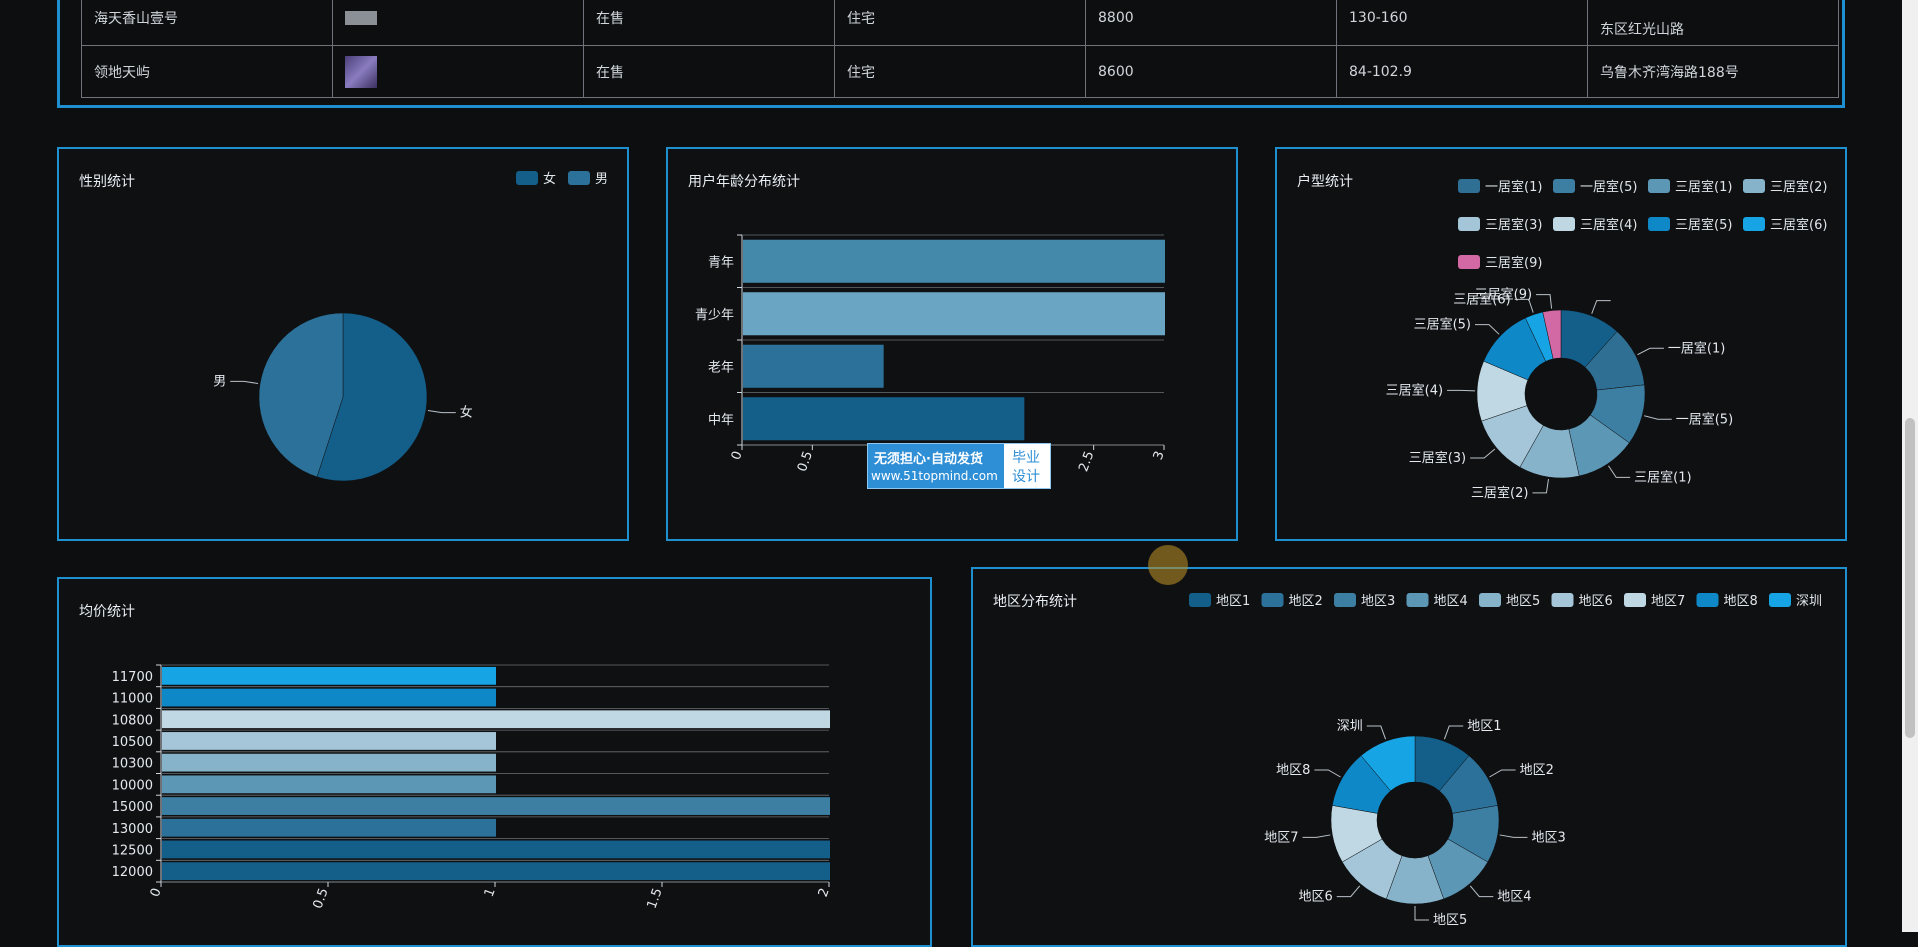 This screenshot has width=1918, height=947. I want to click on legend-label: 三居室(6), so click(1798, 225).